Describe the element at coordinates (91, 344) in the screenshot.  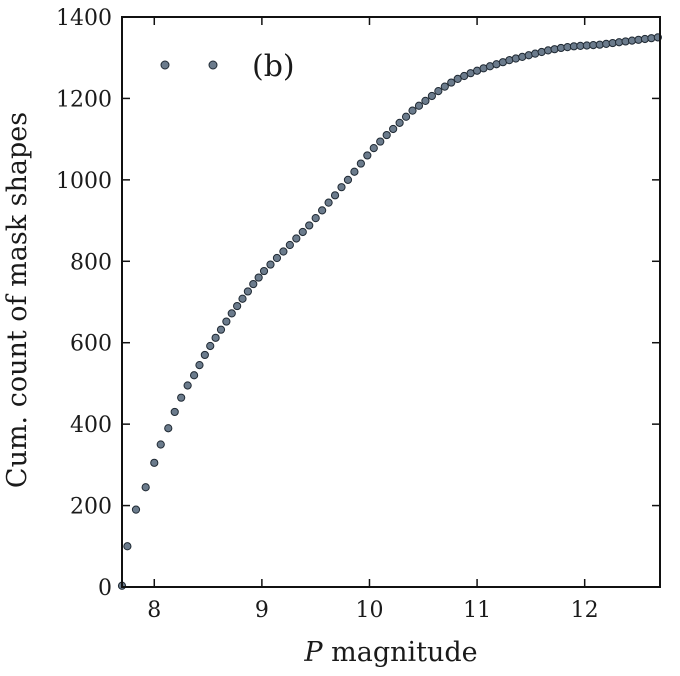
I see `y-tick-label: 600` at that location.